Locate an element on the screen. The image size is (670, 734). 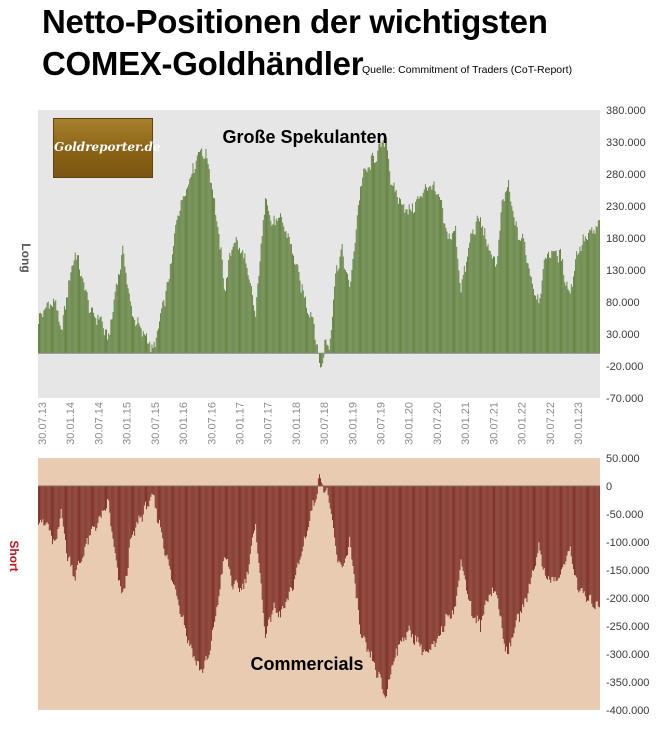
top-panel-label: Große Spekulanten is located at coordinates (304, 137).